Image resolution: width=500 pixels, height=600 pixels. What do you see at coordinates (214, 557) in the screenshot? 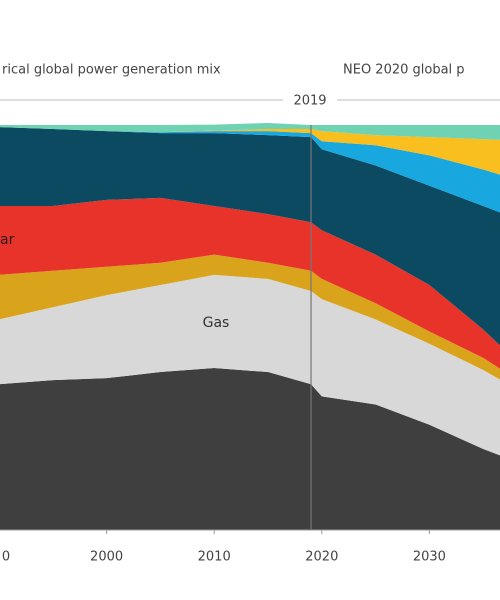
I see `x-tick-label: 2010` at bounding box center [214, 557].